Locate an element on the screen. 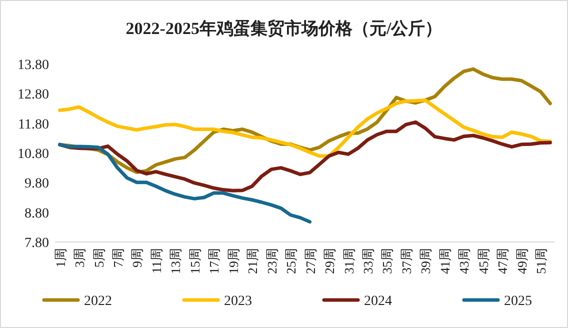 The width and height of the screenshot is (568, 328). x-tick-label: 31周 is located at coordinates (348, 261).